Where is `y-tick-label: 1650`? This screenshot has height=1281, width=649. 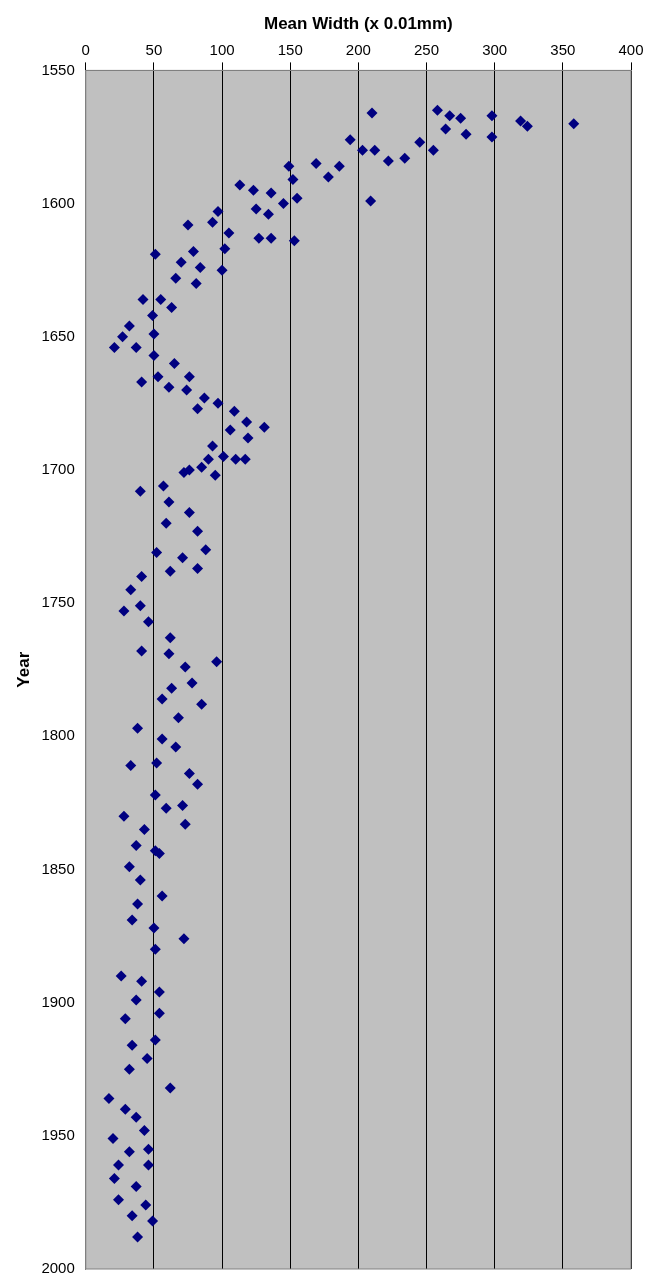
y-tick-label: 1650 is located at coordinates (58, 335).